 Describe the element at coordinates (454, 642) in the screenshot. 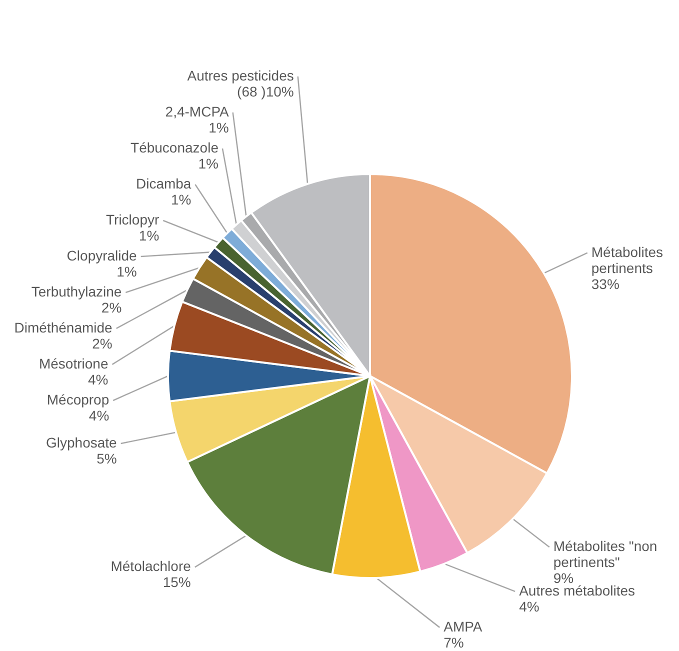

I see `data-label: 7%` at that location.